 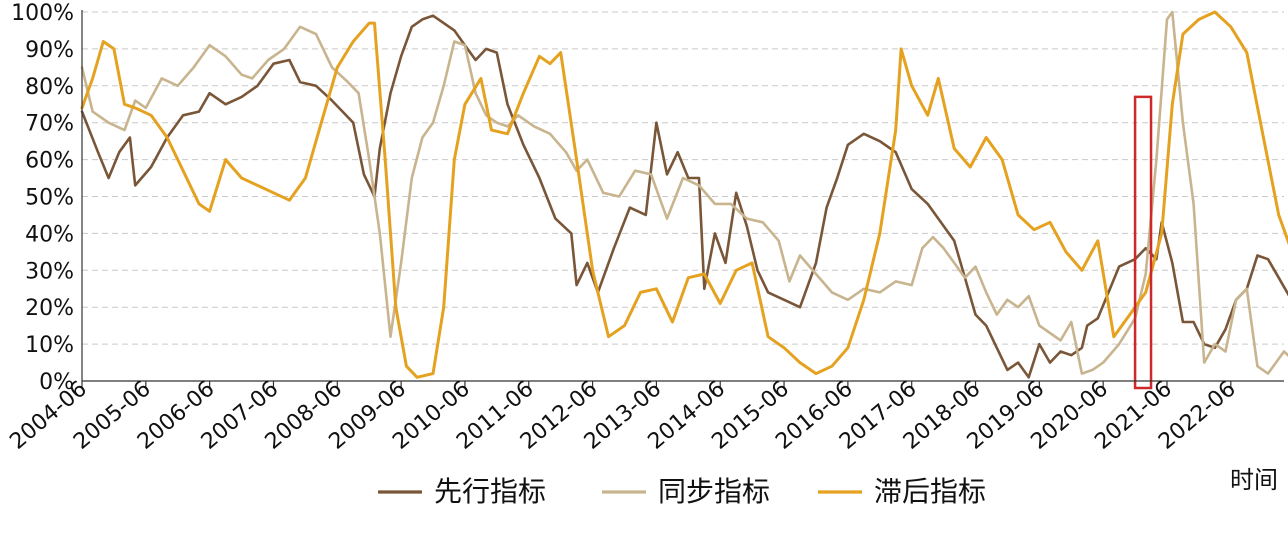 What do you see at coordinates (49, 271) in the screenshot?
I see `y-tick-label: 30%` at bounding box center [49, 271].